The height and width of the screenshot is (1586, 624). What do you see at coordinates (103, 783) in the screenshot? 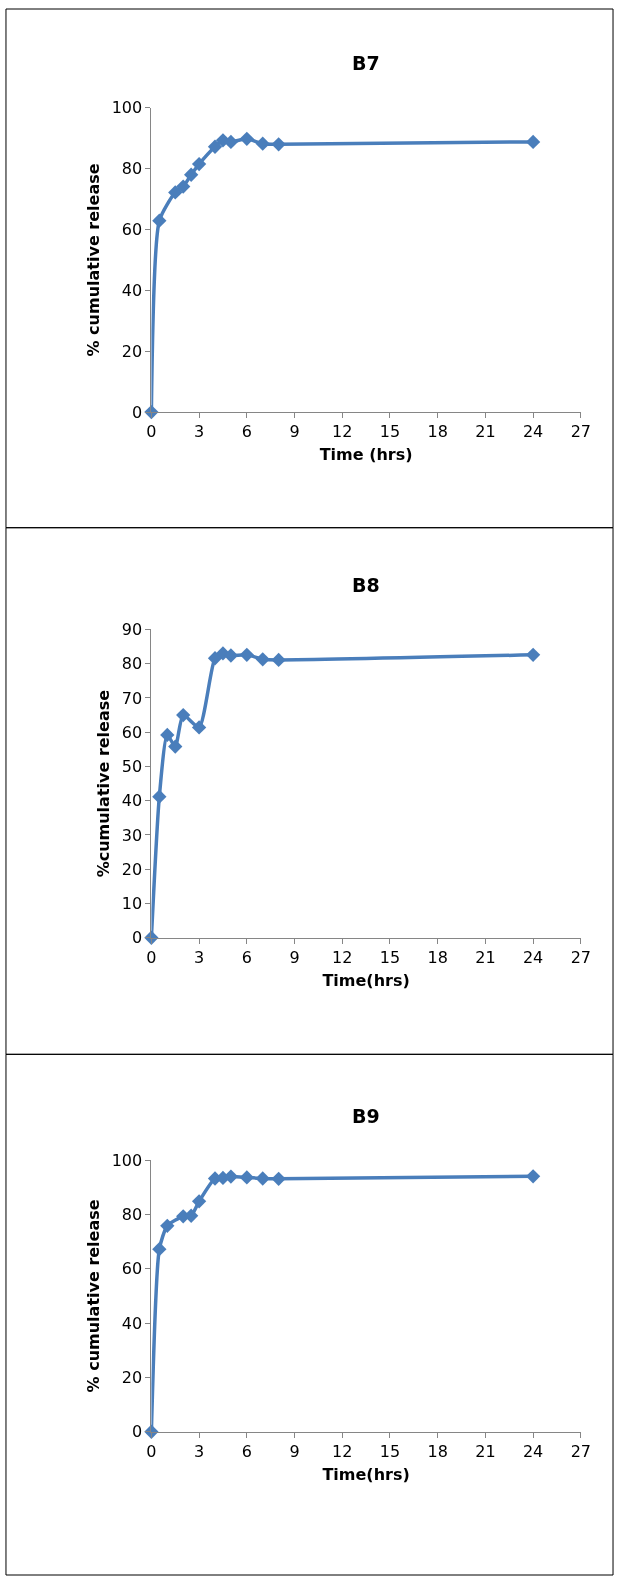
I see `y-axis-title: %cumulative release` at bounding box center [103, 783].